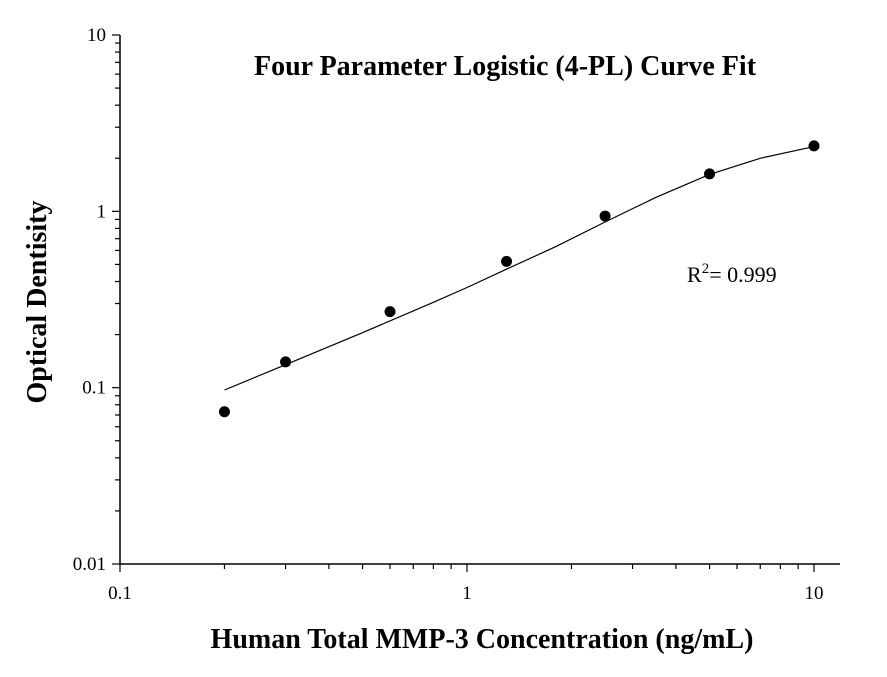  What do you see at coordinates (467, 593) in the screenshot?
I see `x-tick-label: 1` at bounding box center [467, 593].